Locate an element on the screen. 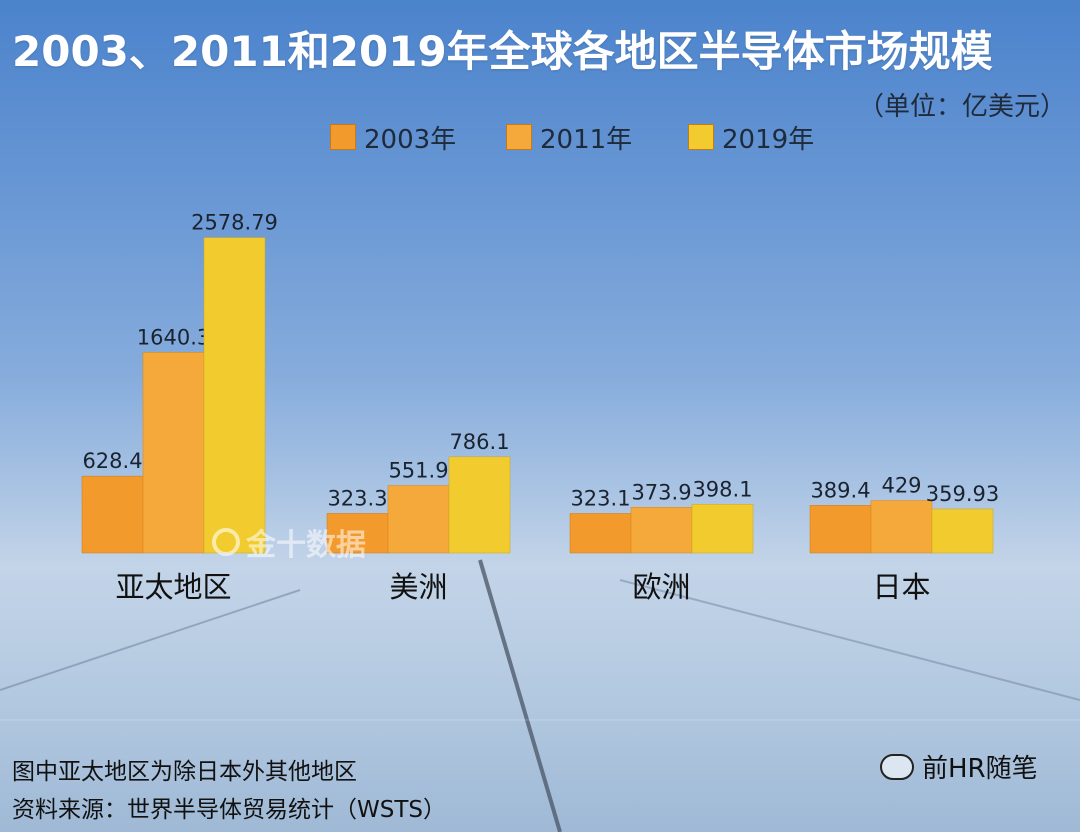 The image size is (1080, 832). category-label-japan: 日本 is located at coordinates (901, 587).